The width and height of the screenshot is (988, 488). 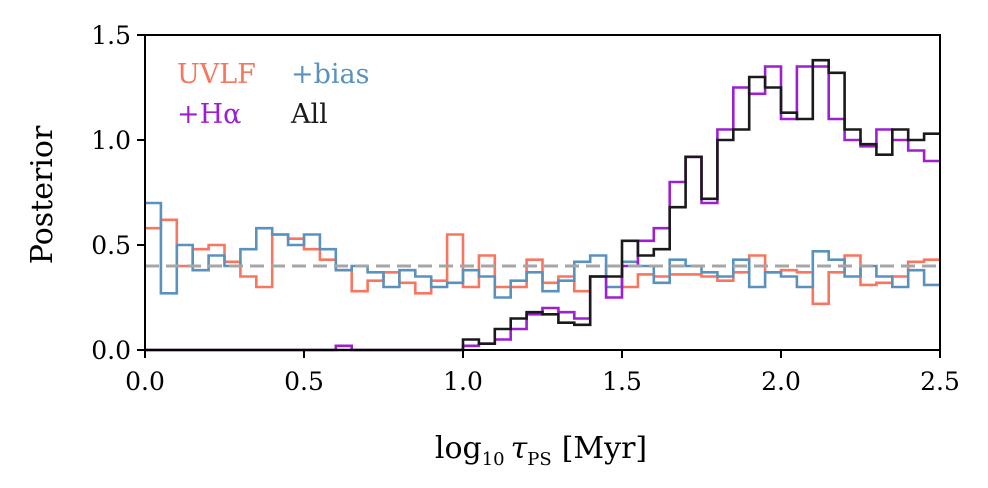 I want to click on x-axis-title-unit: [Myr], so click(x=604, y=448).